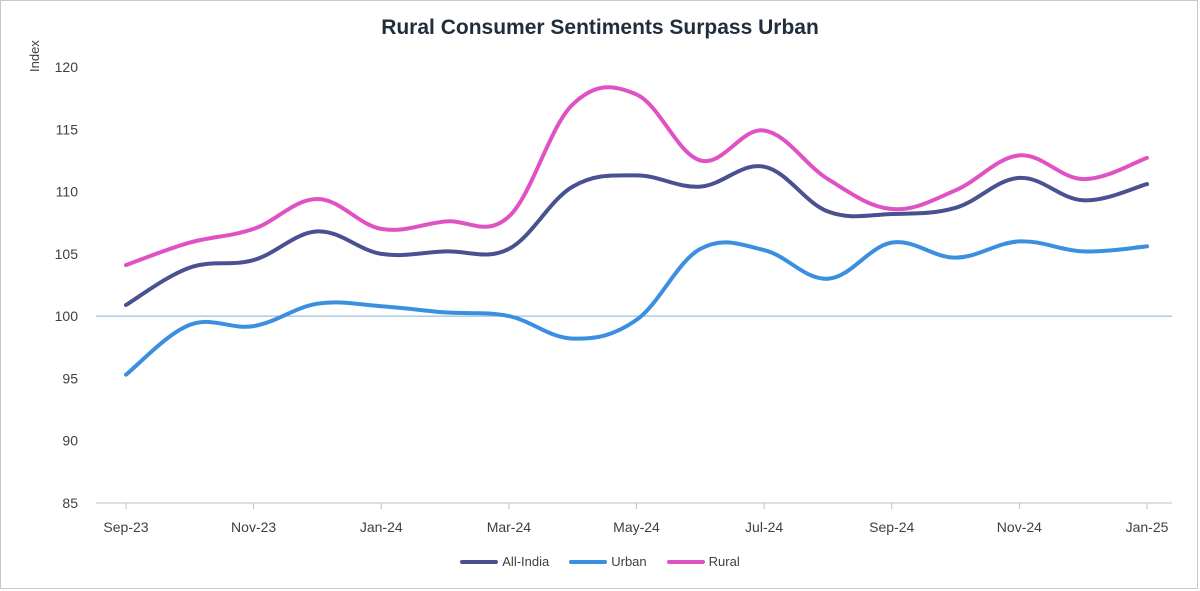  I want to click on x-tick-label: Sep-24, so click(891, 527).